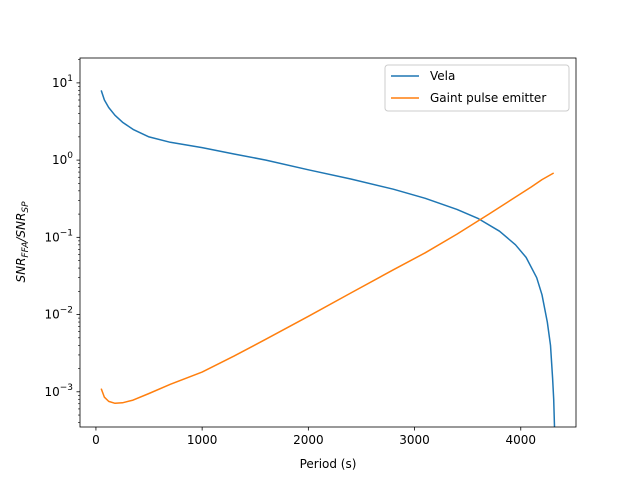  I want to click on y-axis-label: SNRFFA/SNRSP, so click(22, 242).